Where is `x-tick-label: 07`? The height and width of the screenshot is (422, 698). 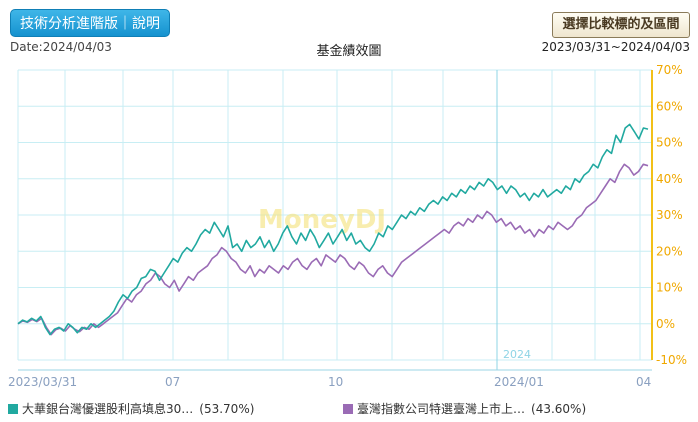
x-tick-label: 07 is located at coordinates (172, 382).